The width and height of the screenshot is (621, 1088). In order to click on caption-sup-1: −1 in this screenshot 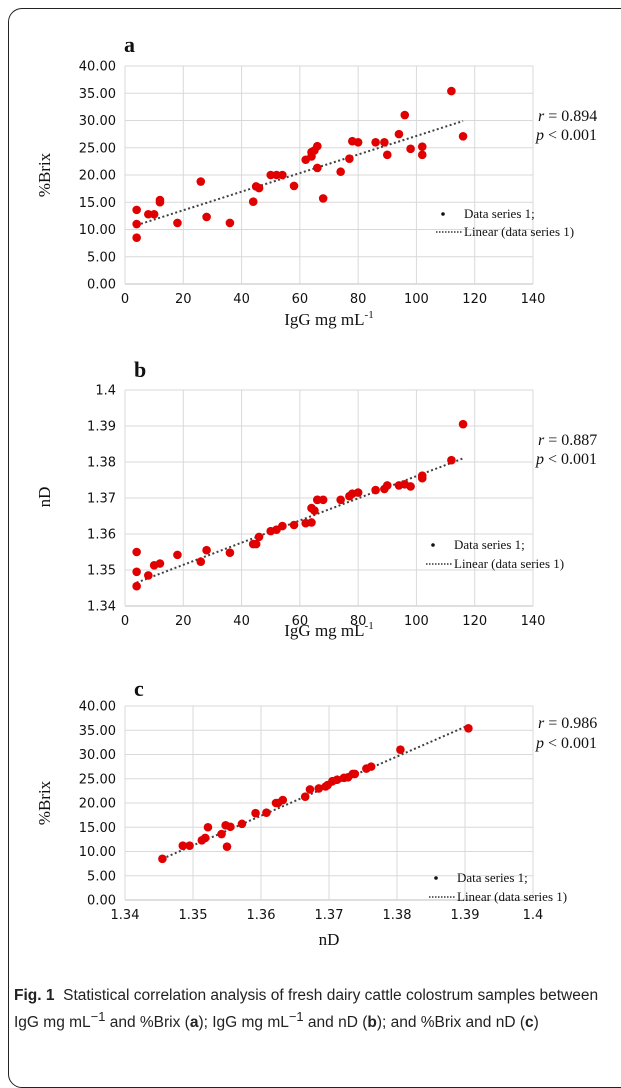, I will do `click(98, 1016)`.